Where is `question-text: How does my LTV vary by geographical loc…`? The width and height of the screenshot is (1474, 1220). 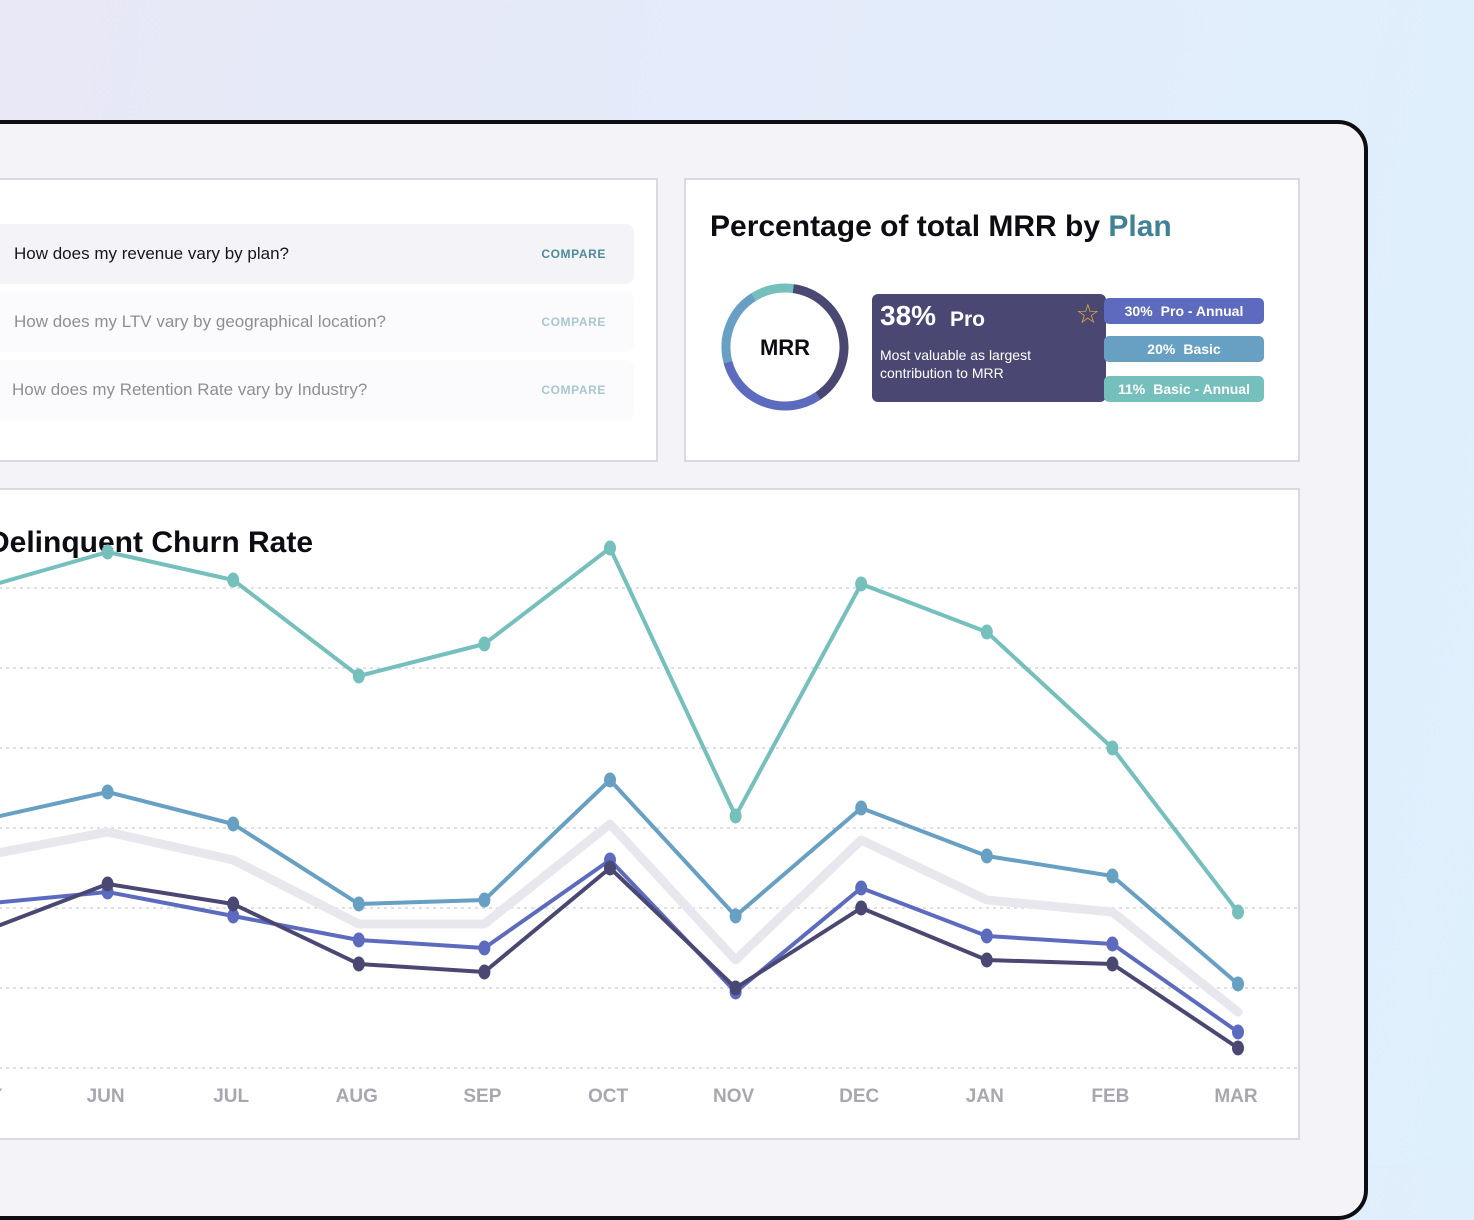 question-text: How does my LTV vary by geographical loc… is located at coordinates (200, 321).